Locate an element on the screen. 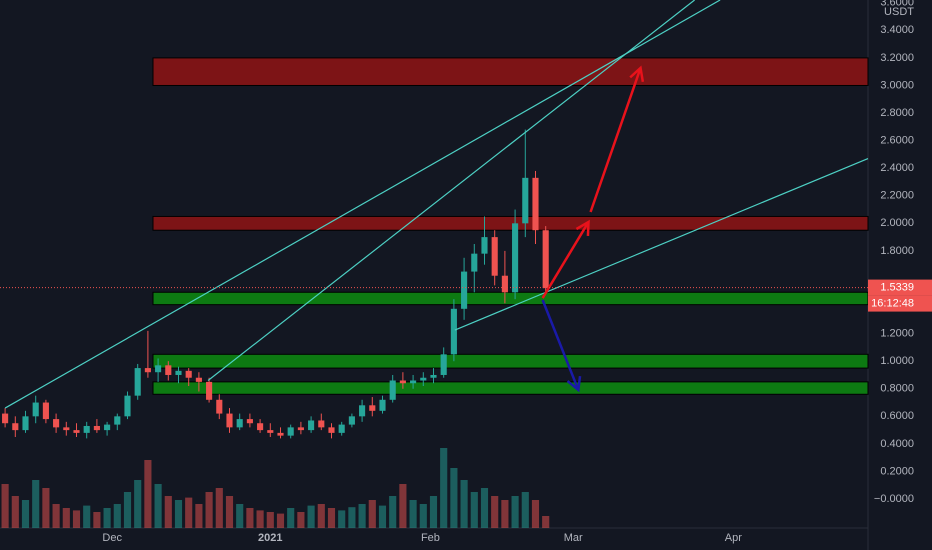 This screenshot has width=932, height=550. y-tick-label: 2.8000 is located at coordinates (897, 113).